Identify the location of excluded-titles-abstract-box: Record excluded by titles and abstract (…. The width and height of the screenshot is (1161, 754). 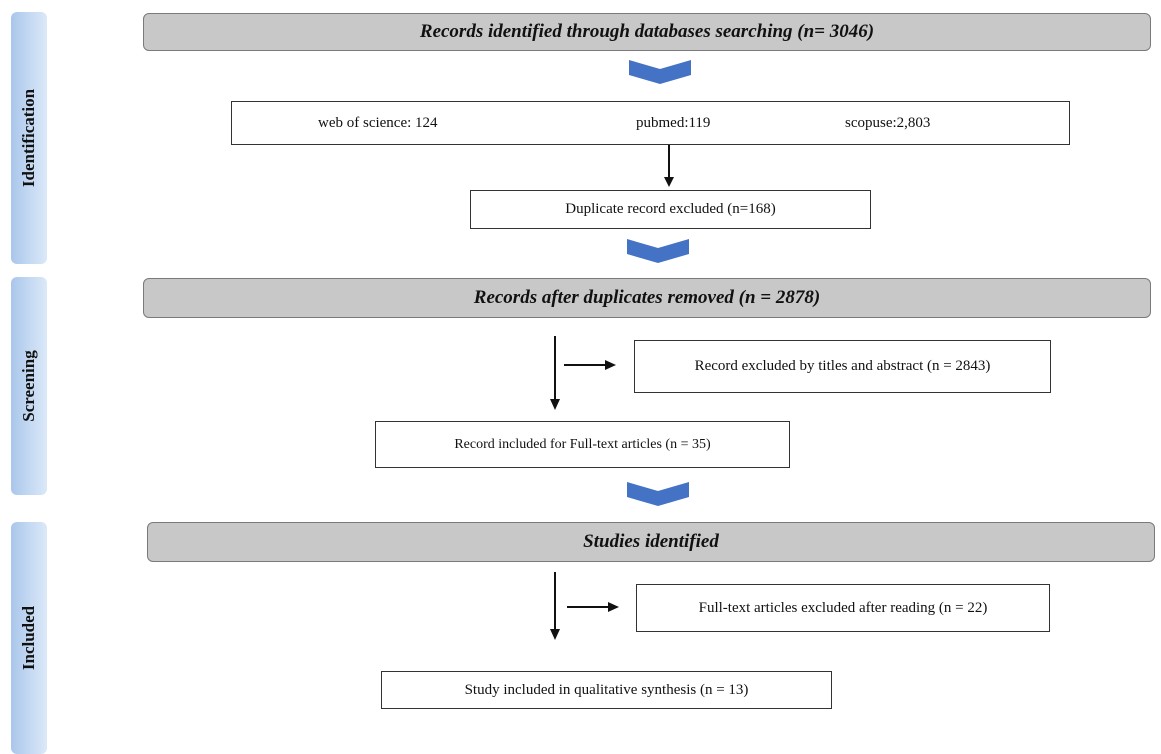
(842, 366).